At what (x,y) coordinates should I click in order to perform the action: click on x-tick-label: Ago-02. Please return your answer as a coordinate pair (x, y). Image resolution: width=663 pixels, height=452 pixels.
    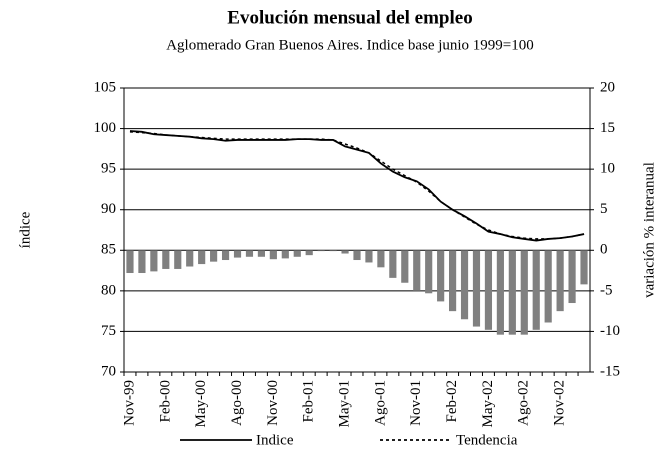
    Looking at the image, I should click on (524, 403).